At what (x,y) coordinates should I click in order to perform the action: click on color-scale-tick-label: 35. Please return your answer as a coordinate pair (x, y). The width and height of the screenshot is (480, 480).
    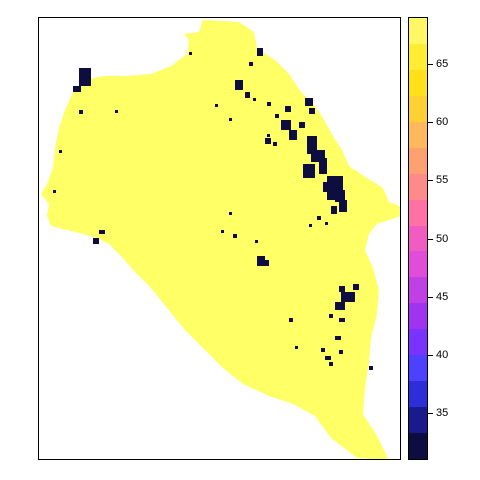
    Looking at the image, I should click on (442, 413).